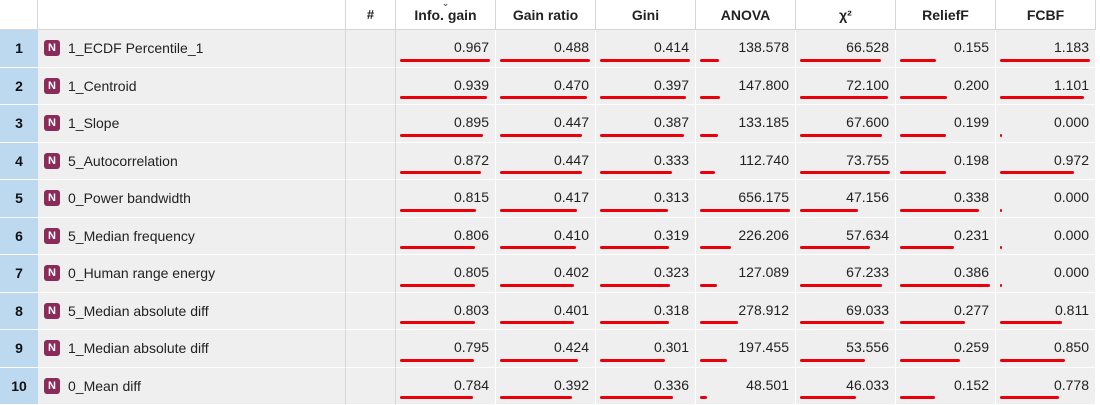 This screenshot has height=405, width=1100. What do you see at coordinates (646, 311) in the screenshot?
I see `score-cell-gini: 0.318` at bounding box center [646, 311].